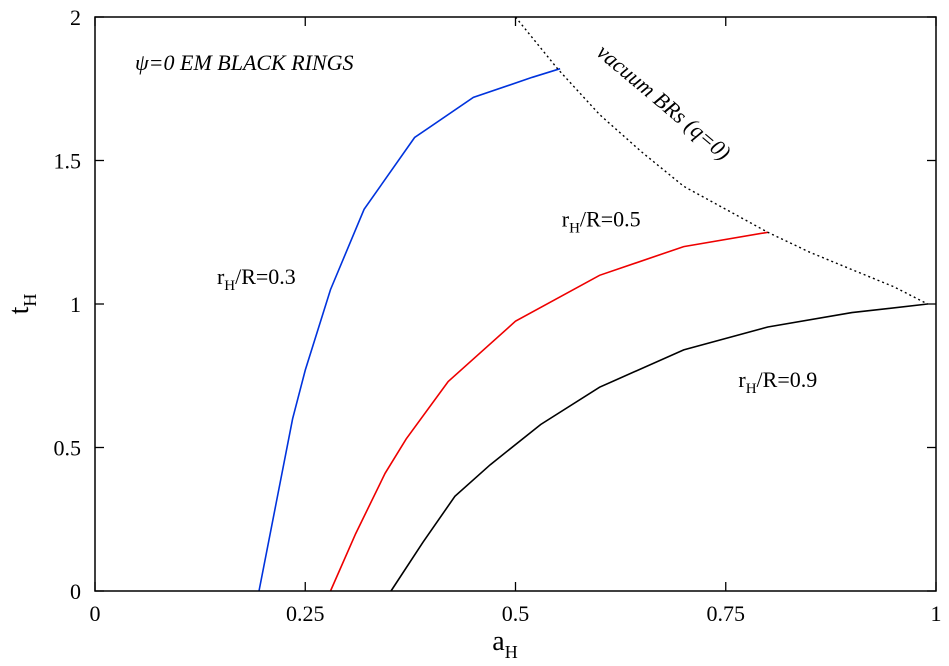 This screenshot has width=949, height=666. I want to click on annotation-0: rH/R=0.3, so click(256, 279).